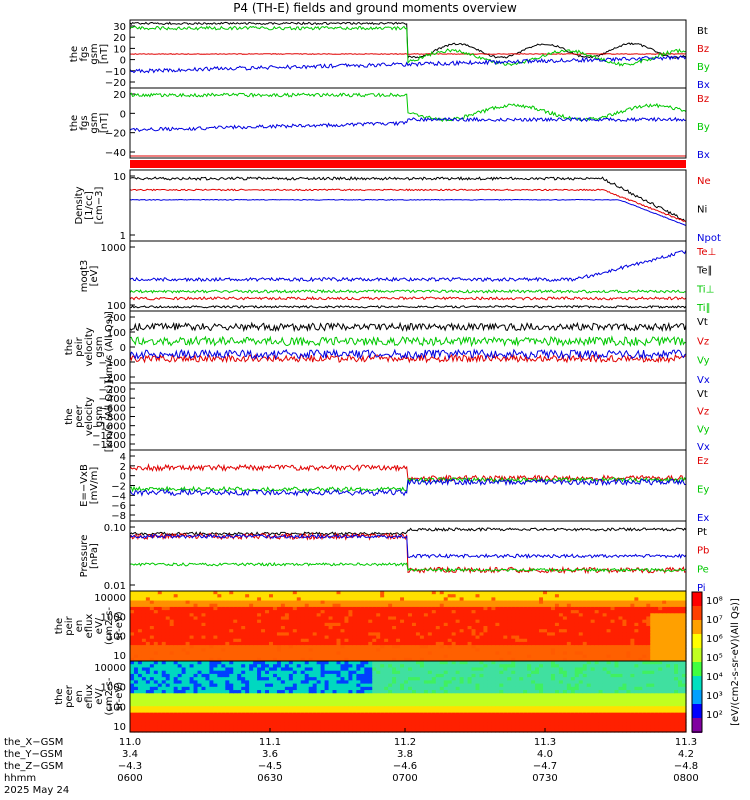 The width and height of the screenshot is (750, 800). What do you see at coordinates (123, 457) in the screenshot?
I see `ytick-efld-0: 4` at bounding box center [123, 457].